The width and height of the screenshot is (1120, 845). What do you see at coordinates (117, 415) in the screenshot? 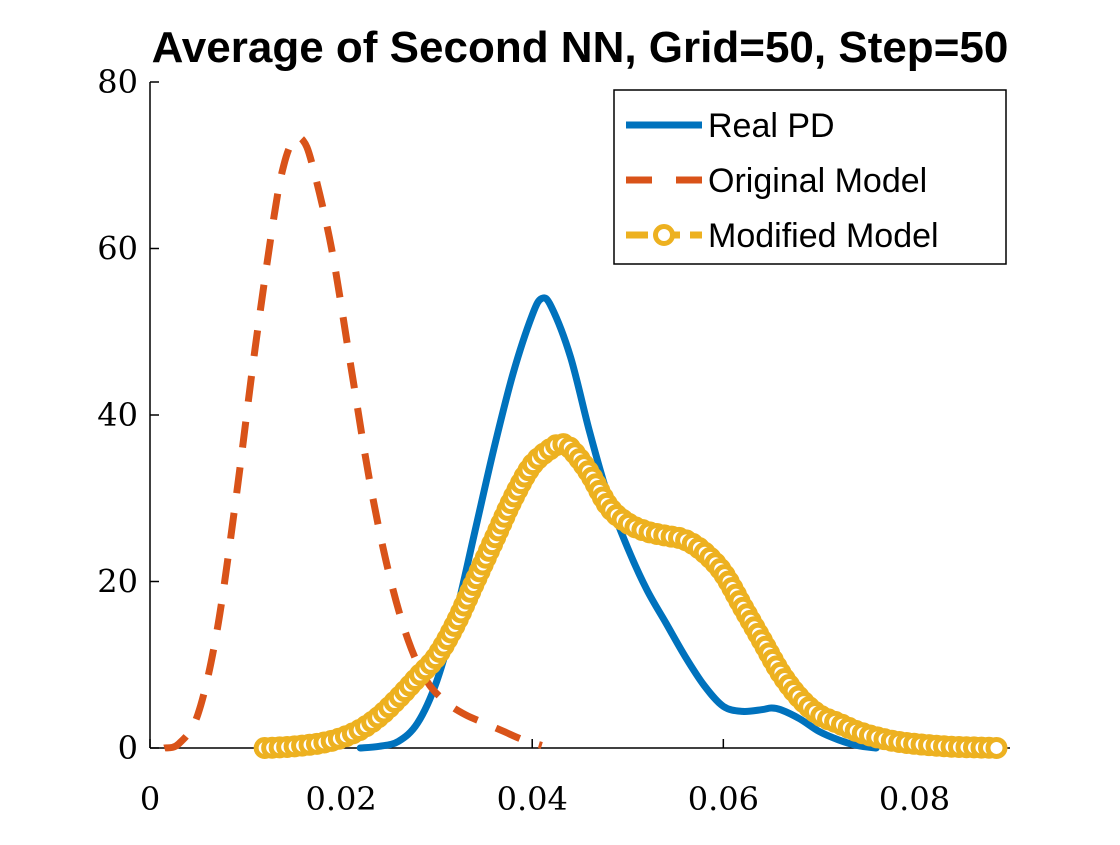
I see `y-tick-label: 40` at bounding box center [117, 415].